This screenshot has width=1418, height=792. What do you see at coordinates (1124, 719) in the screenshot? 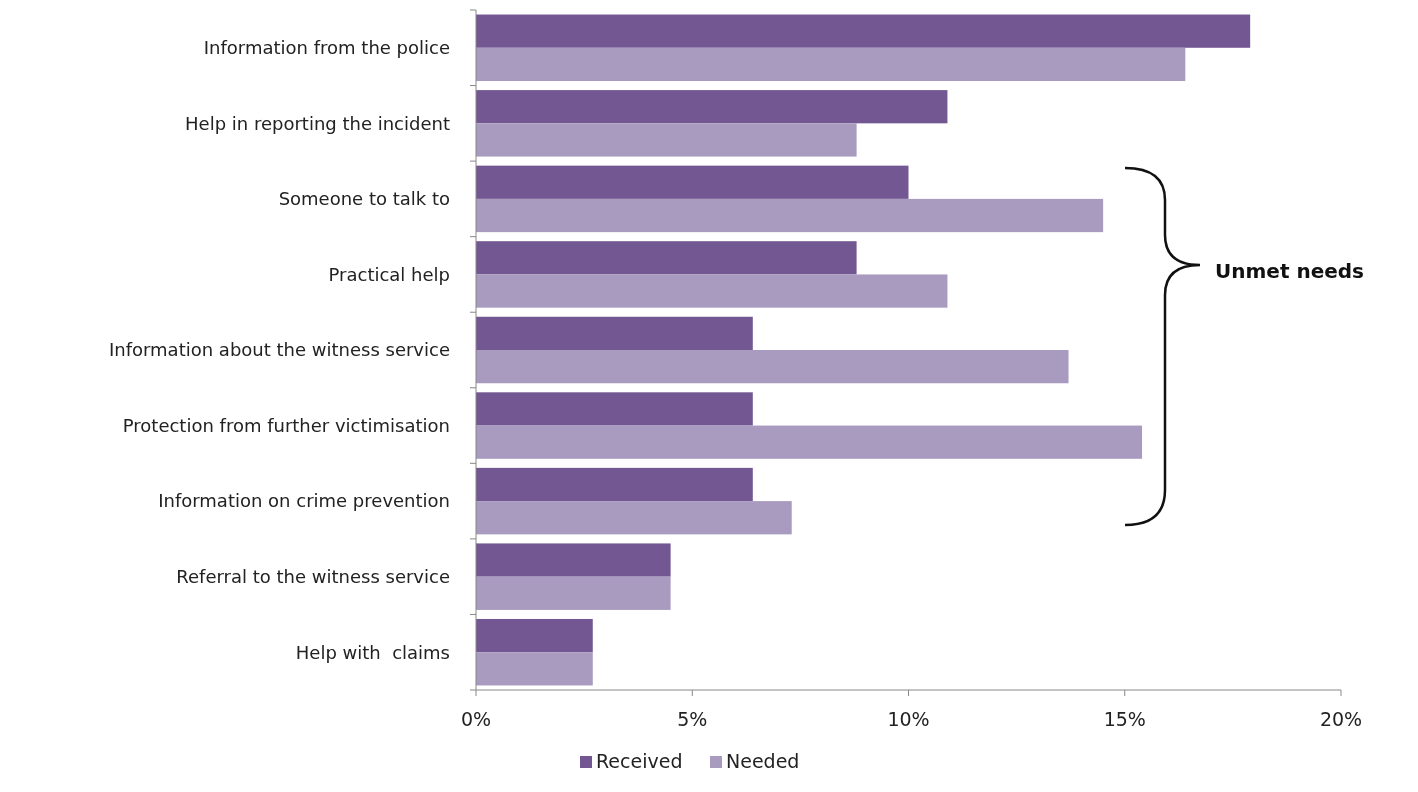
I see `x-tick-label: 15%` at bounding box center [1124, 719].